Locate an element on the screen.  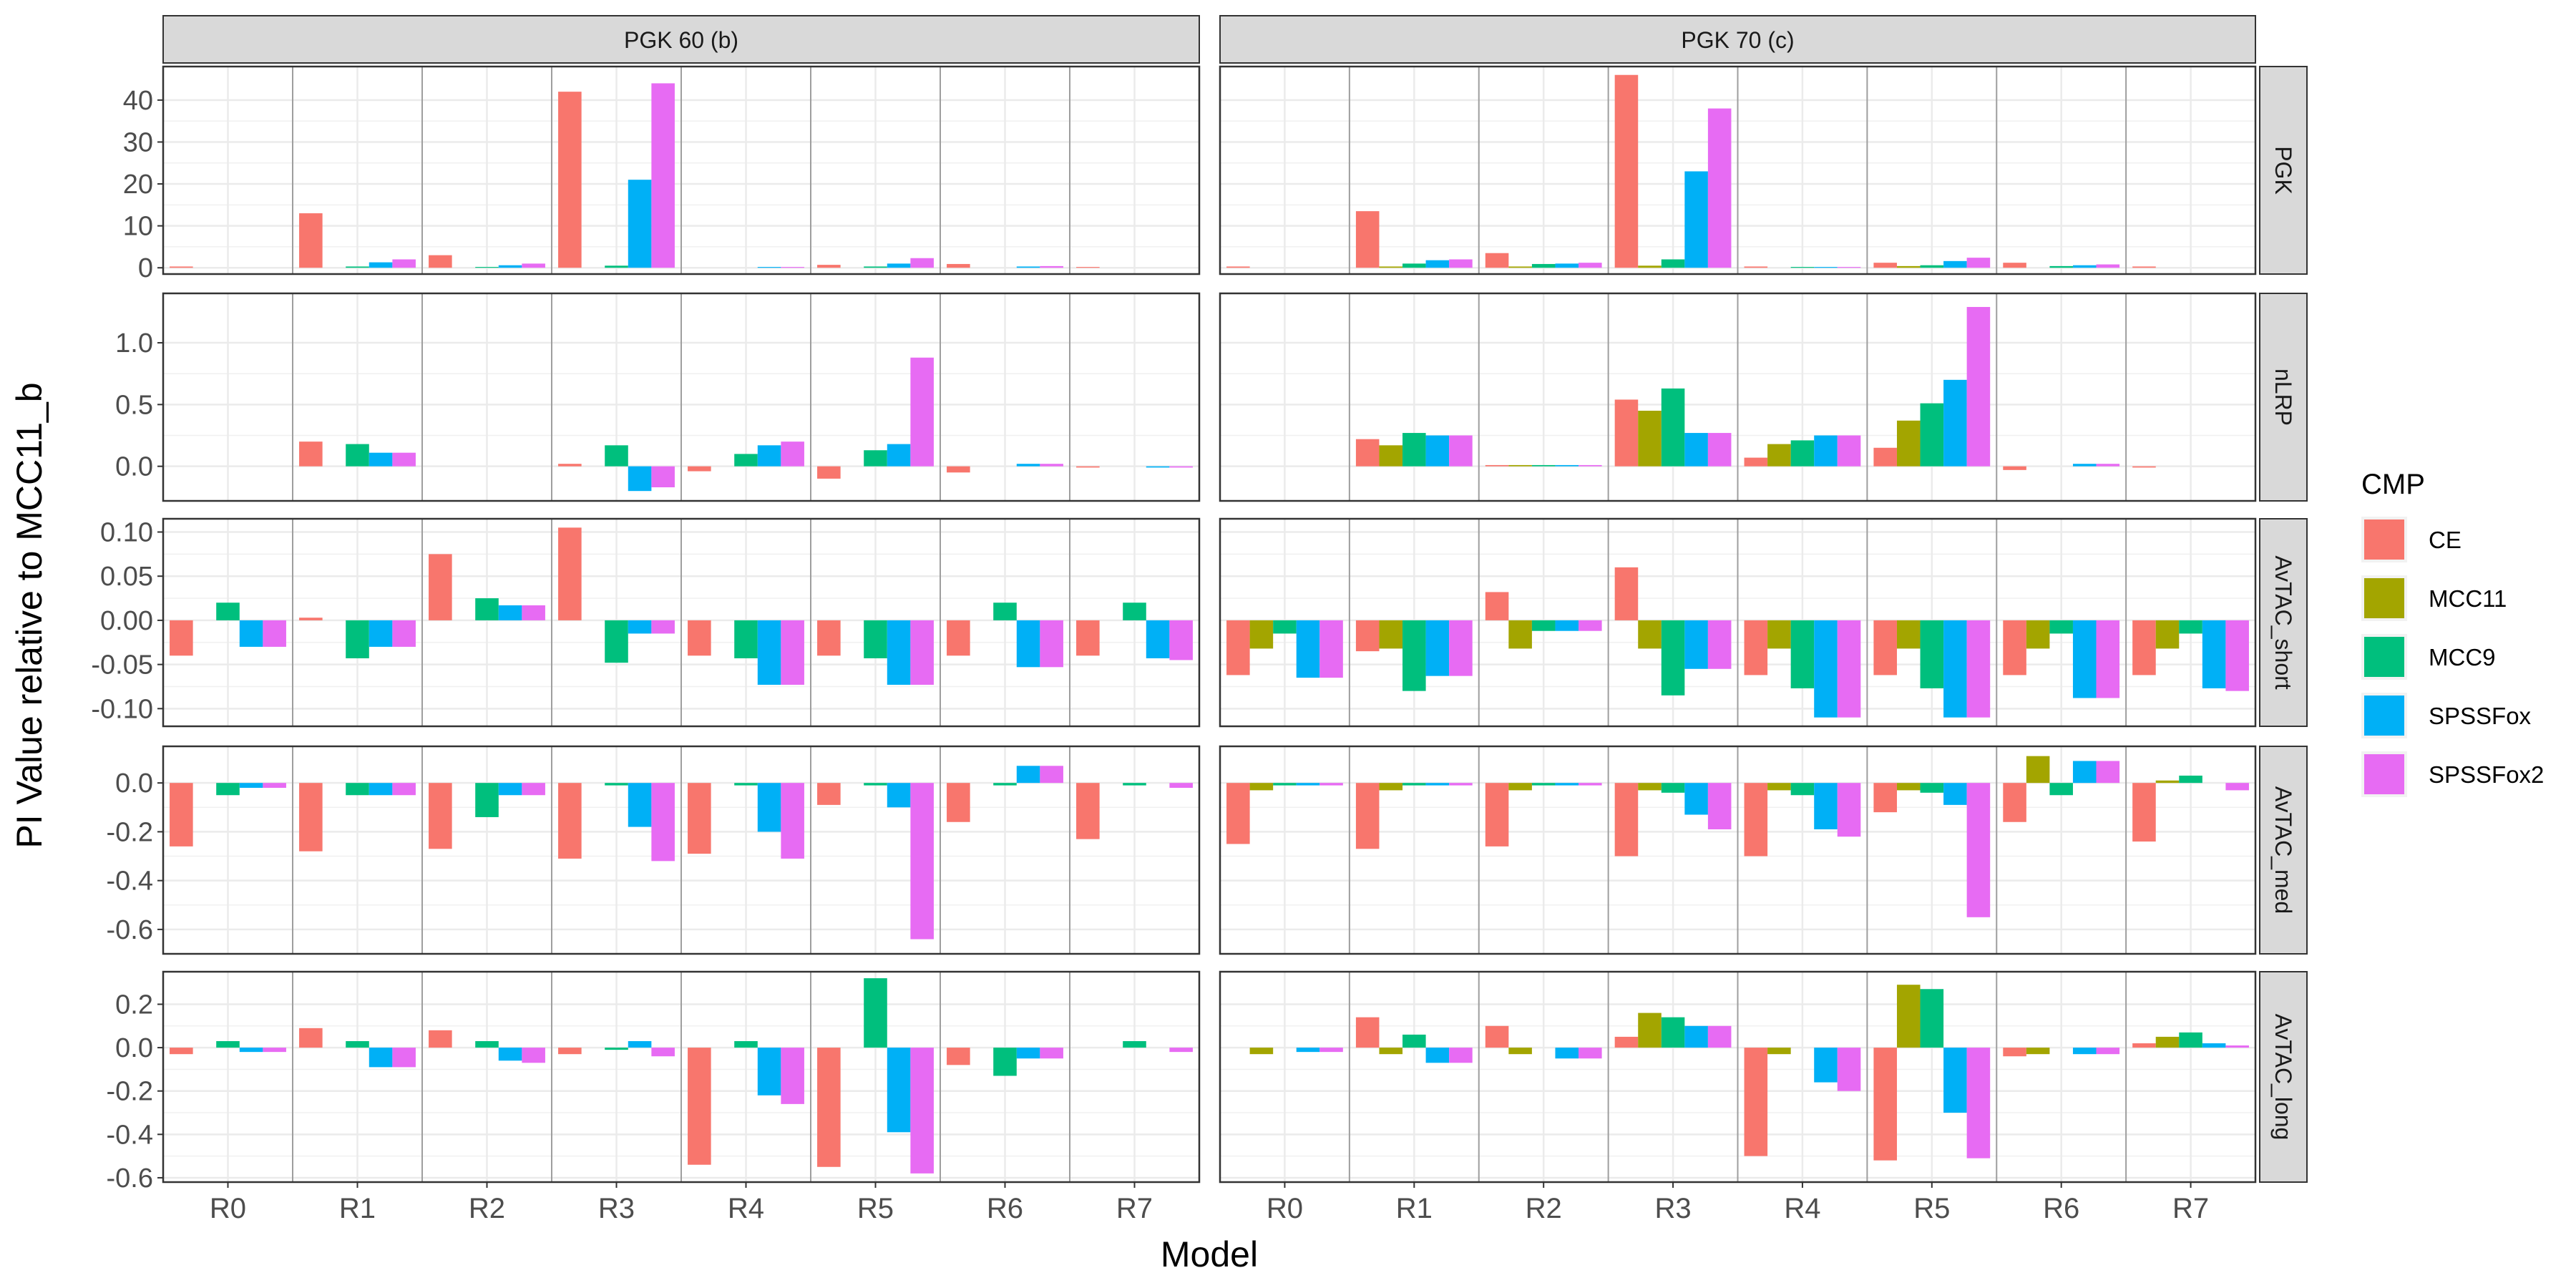
x-tick-label: R7 is located at coordinates (1134, 1208).